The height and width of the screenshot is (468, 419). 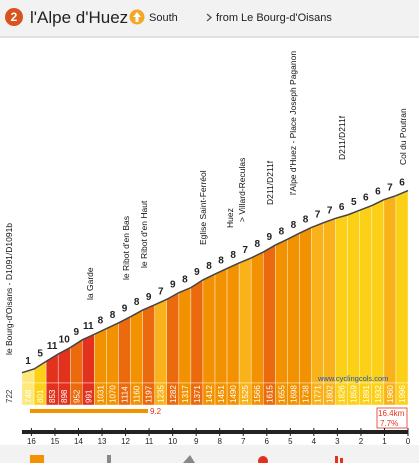 What do you see at coordinates (209, 394) in the screenshot?
I see `altitude-label: 1412` at bounding box center [209, 394].